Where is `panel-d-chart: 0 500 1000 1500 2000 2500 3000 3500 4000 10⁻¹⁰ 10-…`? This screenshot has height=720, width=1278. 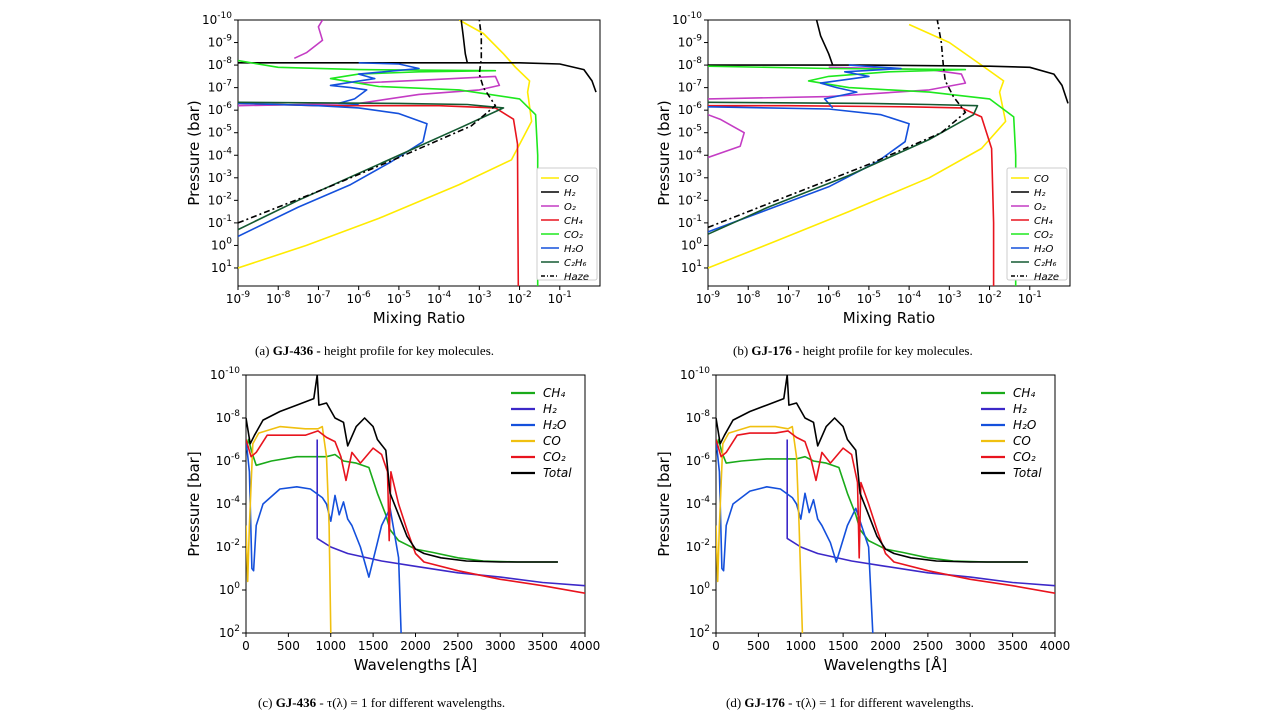 panel-d-chart: 0 500 1000 1500 2000 2500 3000 3500 4000 10⁻¹⁰ 10-… is located at coordinates (862, 520).